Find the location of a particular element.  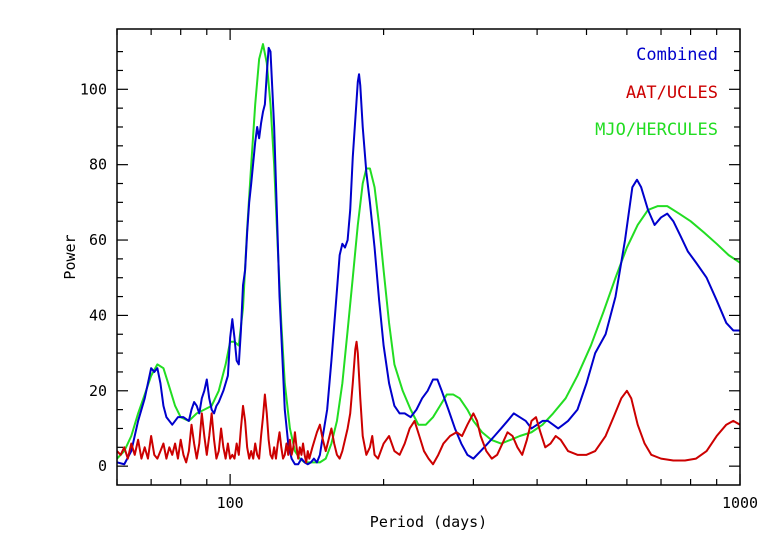

y-tick-label: 100 is located at coordinates (93, 89).